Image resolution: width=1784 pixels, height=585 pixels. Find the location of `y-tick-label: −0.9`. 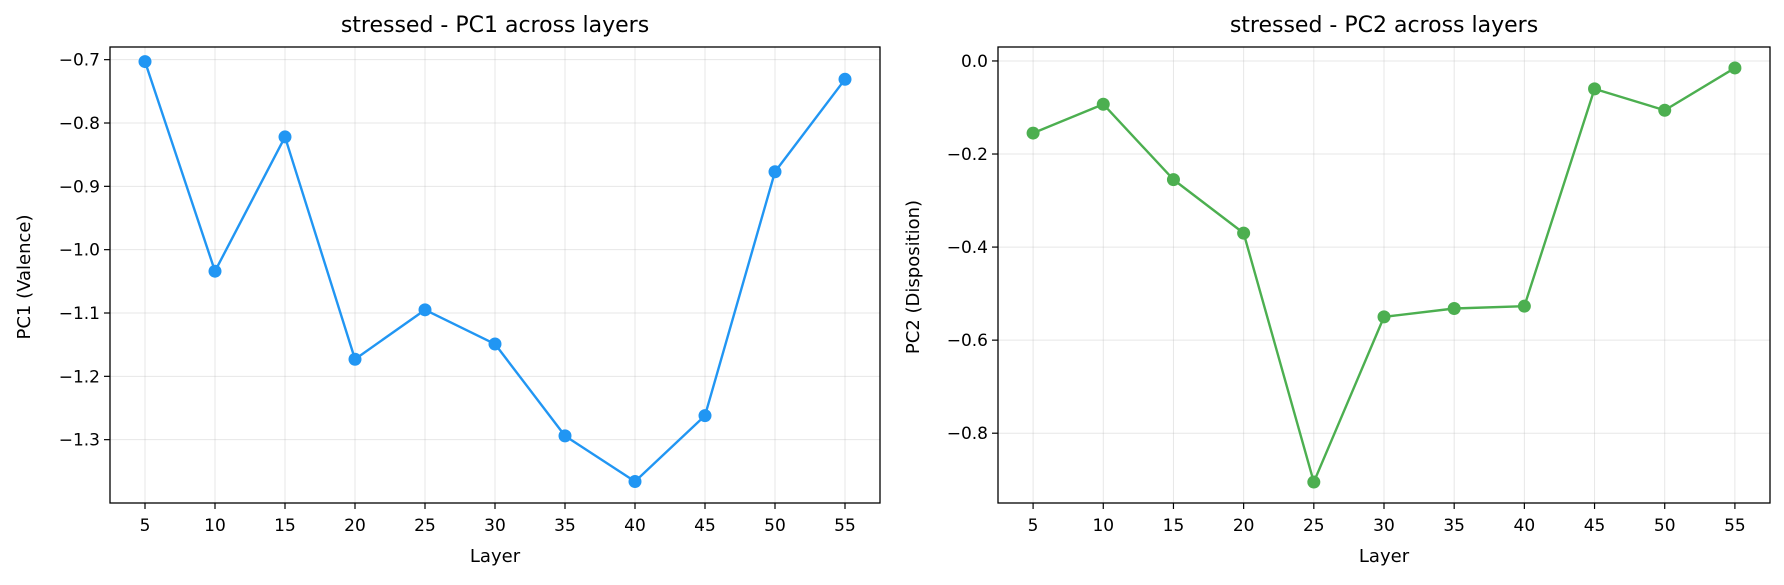

y-tick-label: −0.9 is located at coordinates (79, 187).